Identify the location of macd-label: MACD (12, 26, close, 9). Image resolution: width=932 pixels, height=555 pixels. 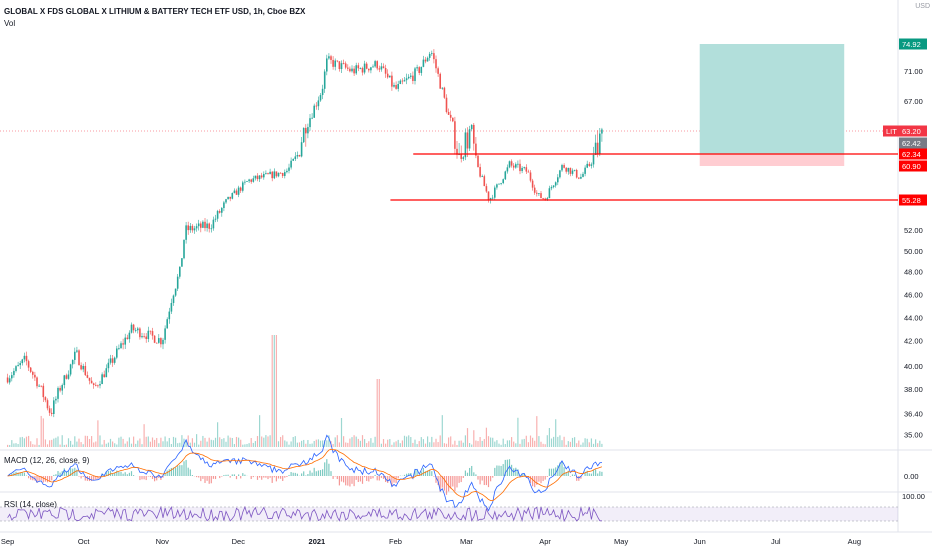
(46, 460).